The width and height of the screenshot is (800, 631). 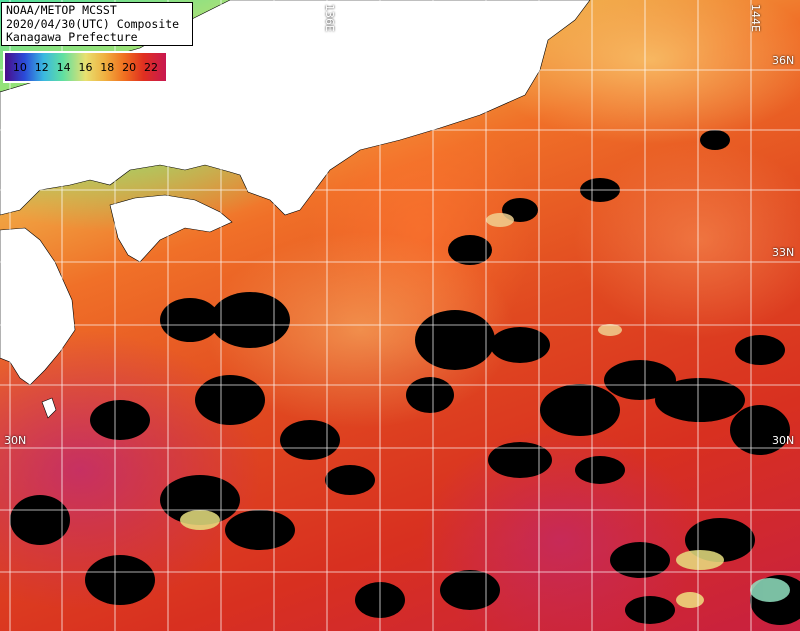 I want to click on lat-label-36n: 36N, so click(x=783, y=60).